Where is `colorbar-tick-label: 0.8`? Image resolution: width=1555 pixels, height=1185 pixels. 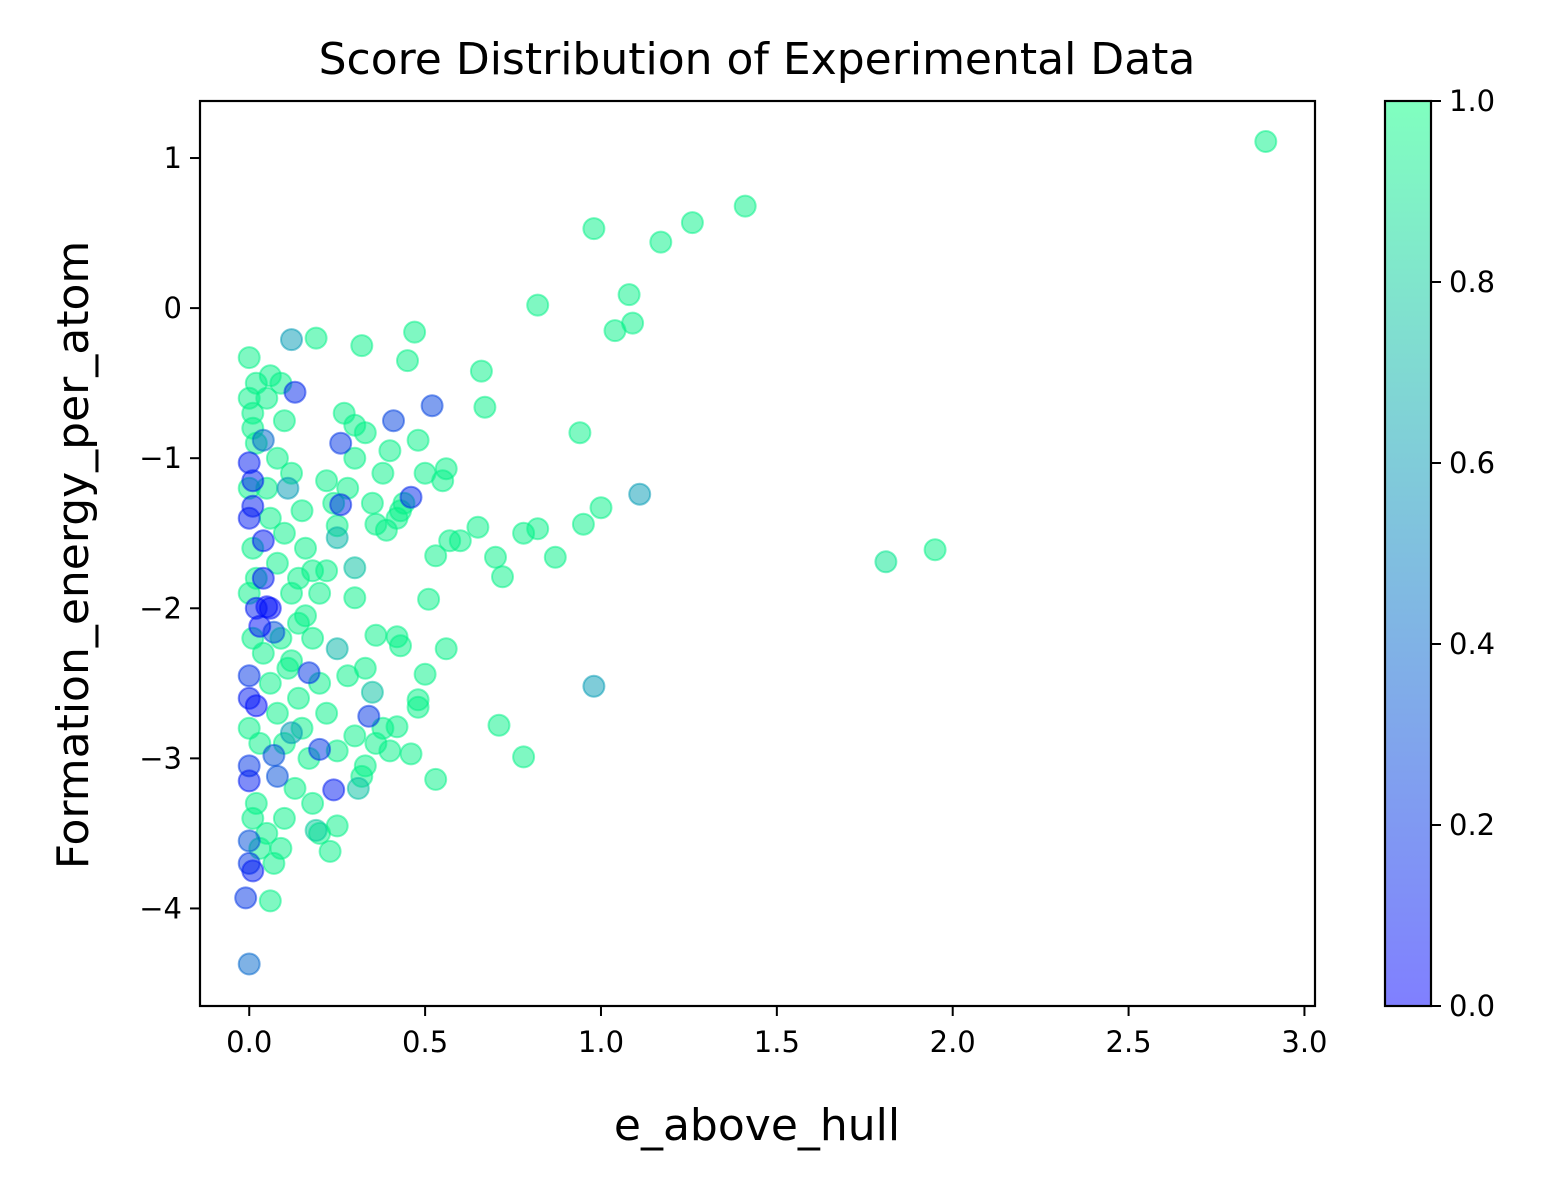
colorbar-tick-label: 0.8 is located at coordinates (1472, 282).